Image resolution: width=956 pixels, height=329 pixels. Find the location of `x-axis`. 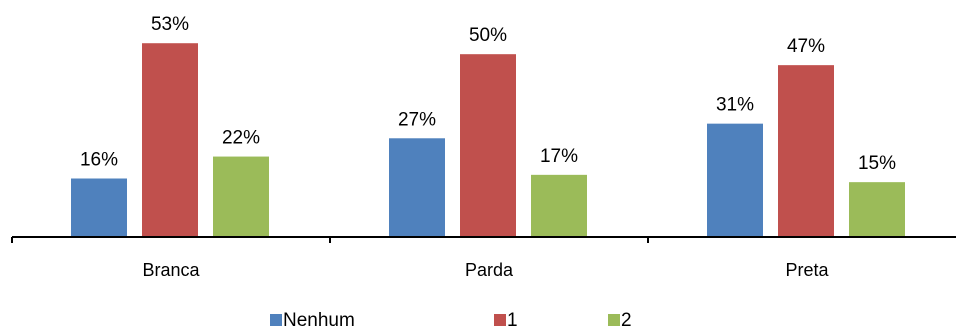

x-axis is located at coordinates (483, 239).